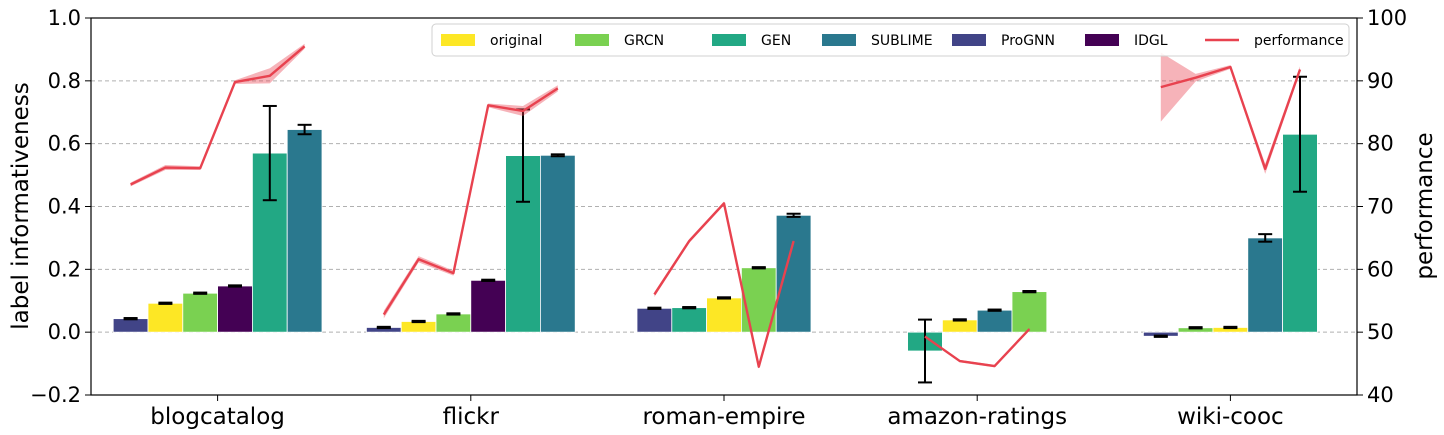 The height and width of the screenshot is (435, 1444). What do you see at coordinates (1380, 332) in the screenshot?
I see `y2-tick-label: 50` at bounding box center [1380, 332].